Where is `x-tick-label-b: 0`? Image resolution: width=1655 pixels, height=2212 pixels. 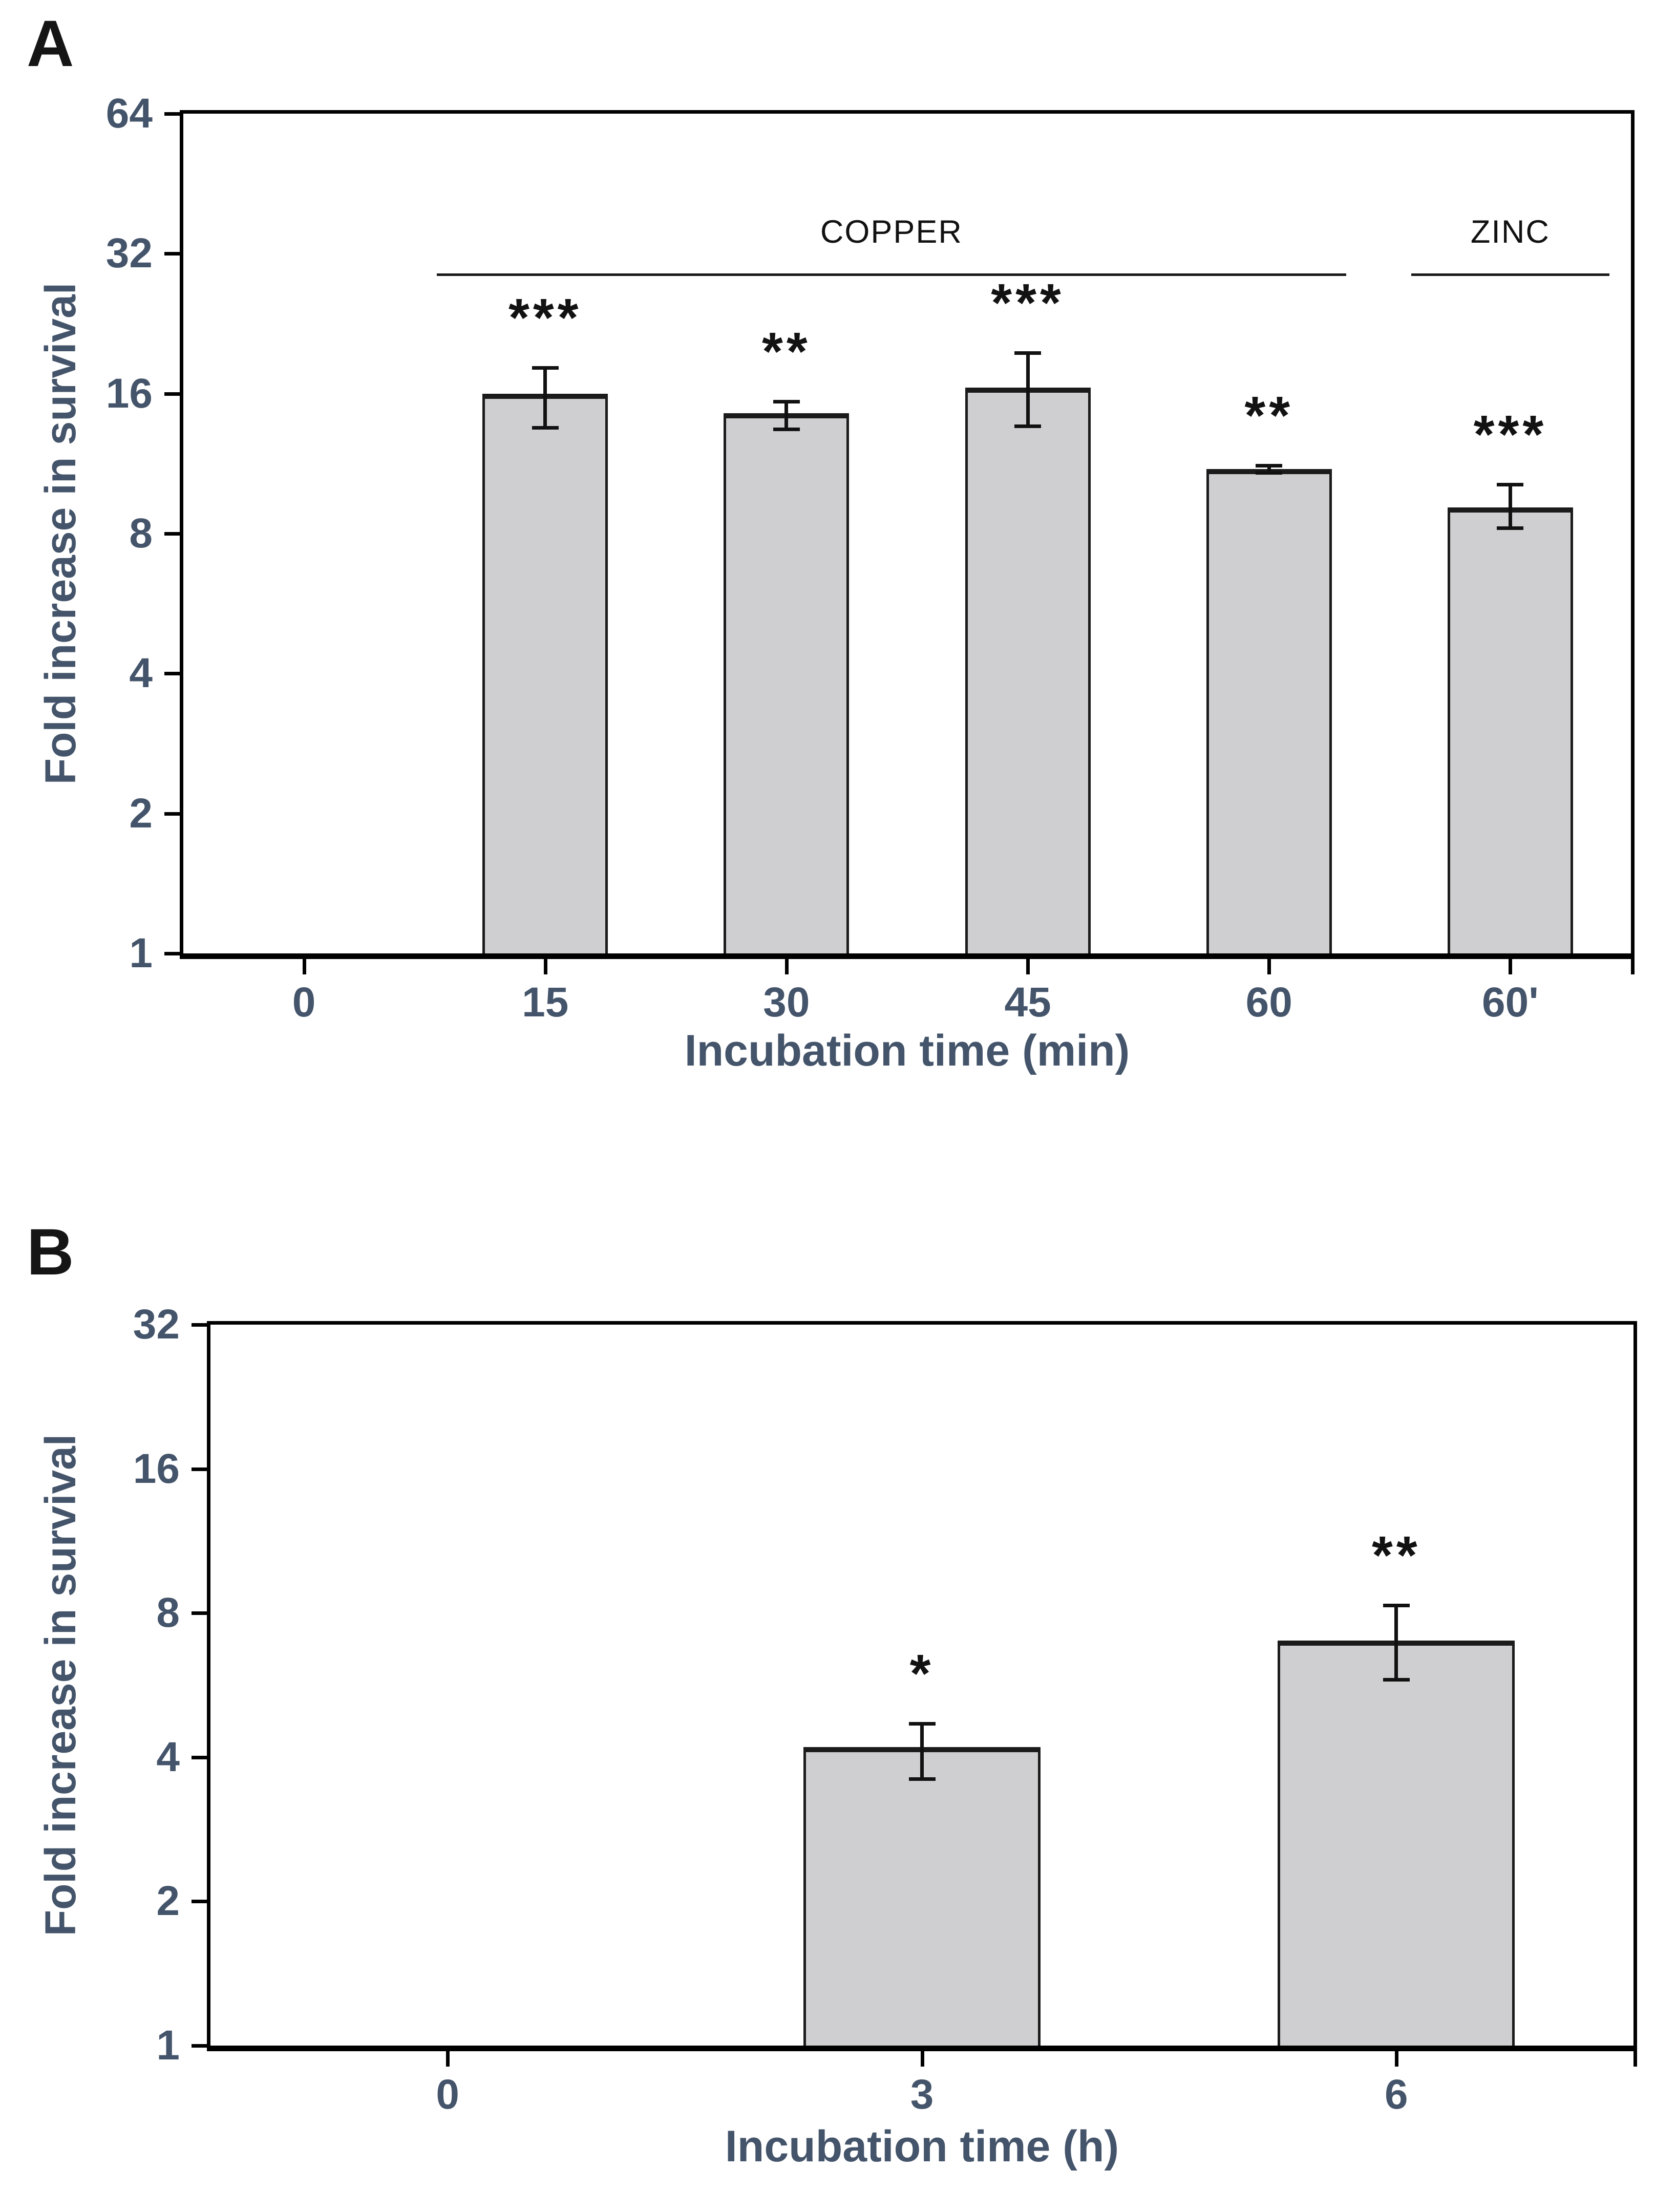 x-tick-label-b: 0 is located at coordinates (448, 2094).